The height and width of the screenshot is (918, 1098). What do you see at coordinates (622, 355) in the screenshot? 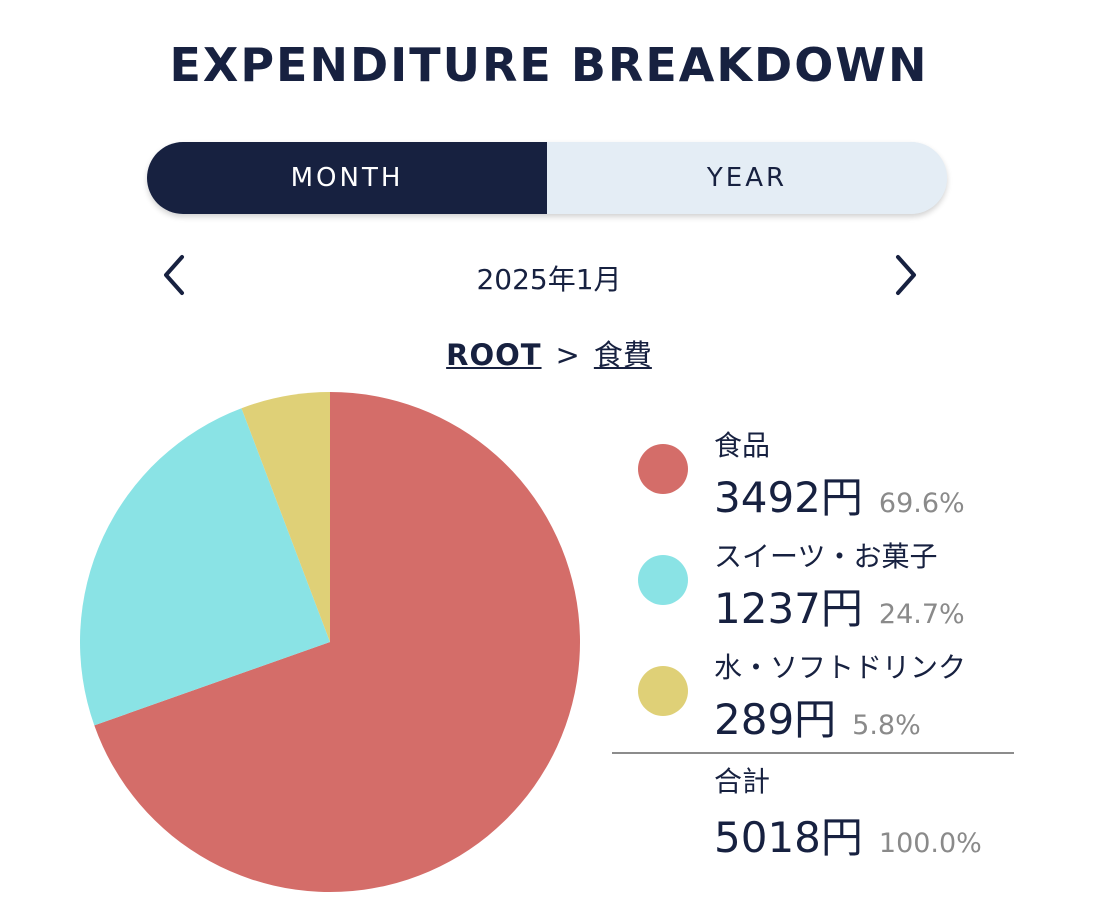
I see `breadcrumb-current-link: 食費` at bounding box center [622, 355].